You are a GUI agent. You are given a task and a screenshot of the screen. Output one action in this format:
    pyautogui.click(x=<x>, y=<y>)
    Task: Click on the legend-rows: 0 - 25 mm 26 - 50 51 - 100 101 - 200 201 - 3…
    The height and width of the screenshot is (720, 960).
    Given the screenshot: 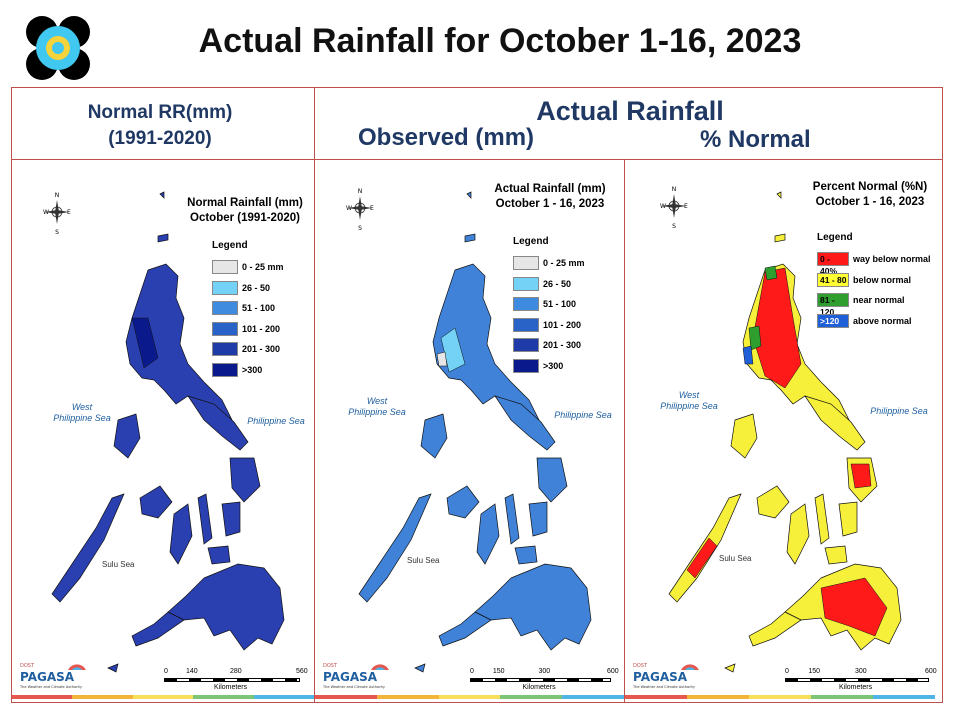 What is the action you would take?
    pyautogui.click(x=549, y=314)
    